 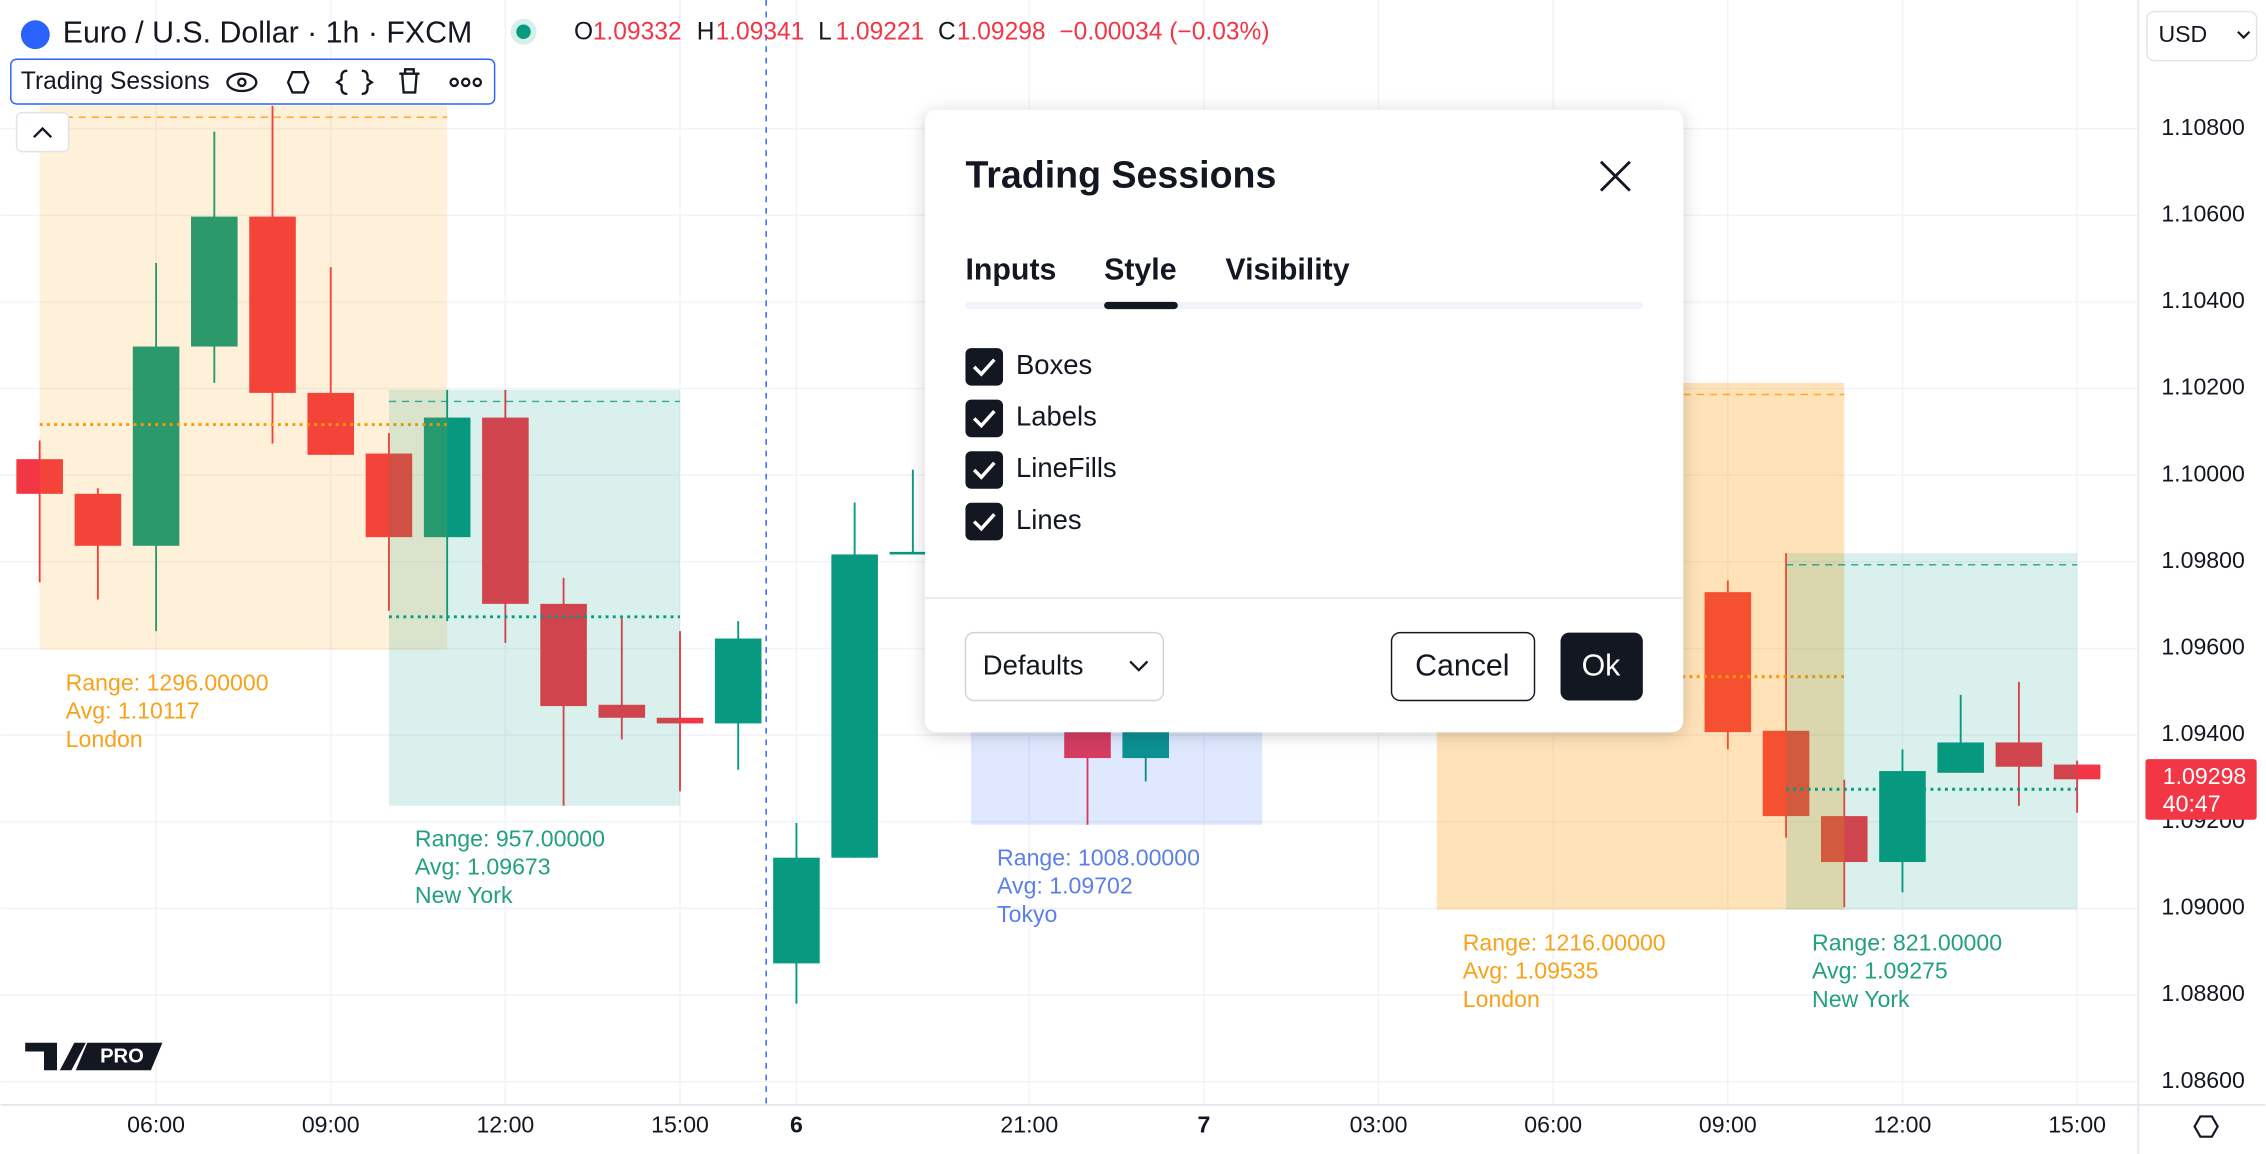 I want to click on y-tick-label: 1.09600, so click(x=2202, y=647).